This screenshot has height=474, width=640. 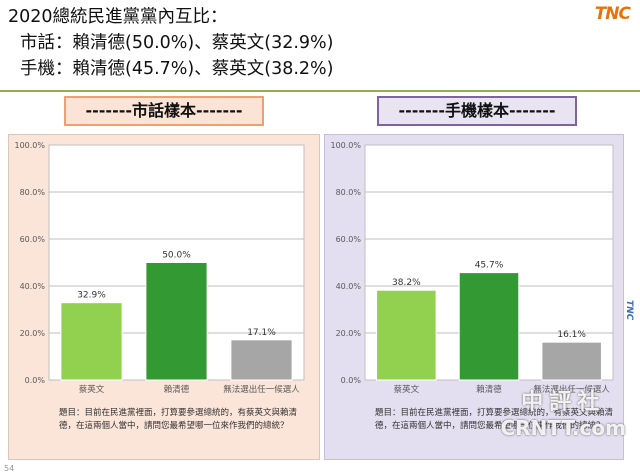 What do you see at coordinates (571, 389) in the screenshot?
I see `mobile-x-tick-label: 無法選出任一候選人` at bounding box center [571, 389].